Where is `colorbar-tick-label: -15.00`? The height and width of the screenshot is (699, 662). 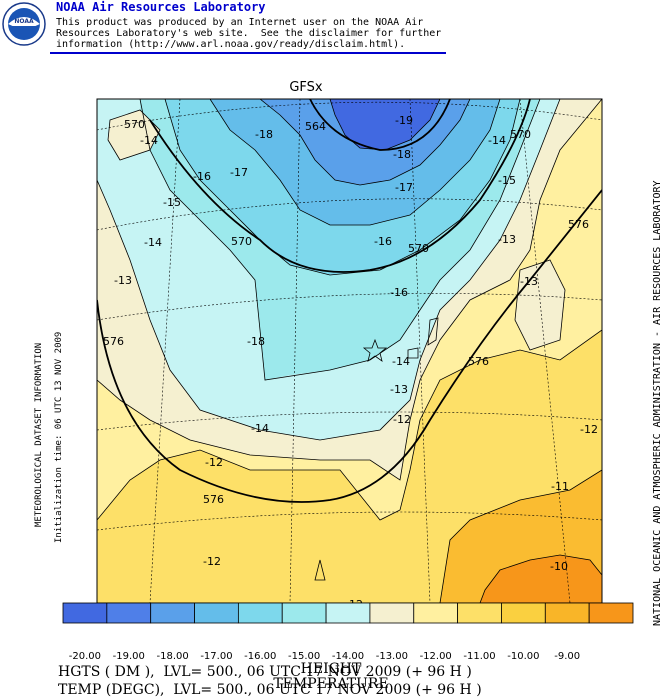
colorbar-tick-label: -15.00 is located at coordinates (304, 656).